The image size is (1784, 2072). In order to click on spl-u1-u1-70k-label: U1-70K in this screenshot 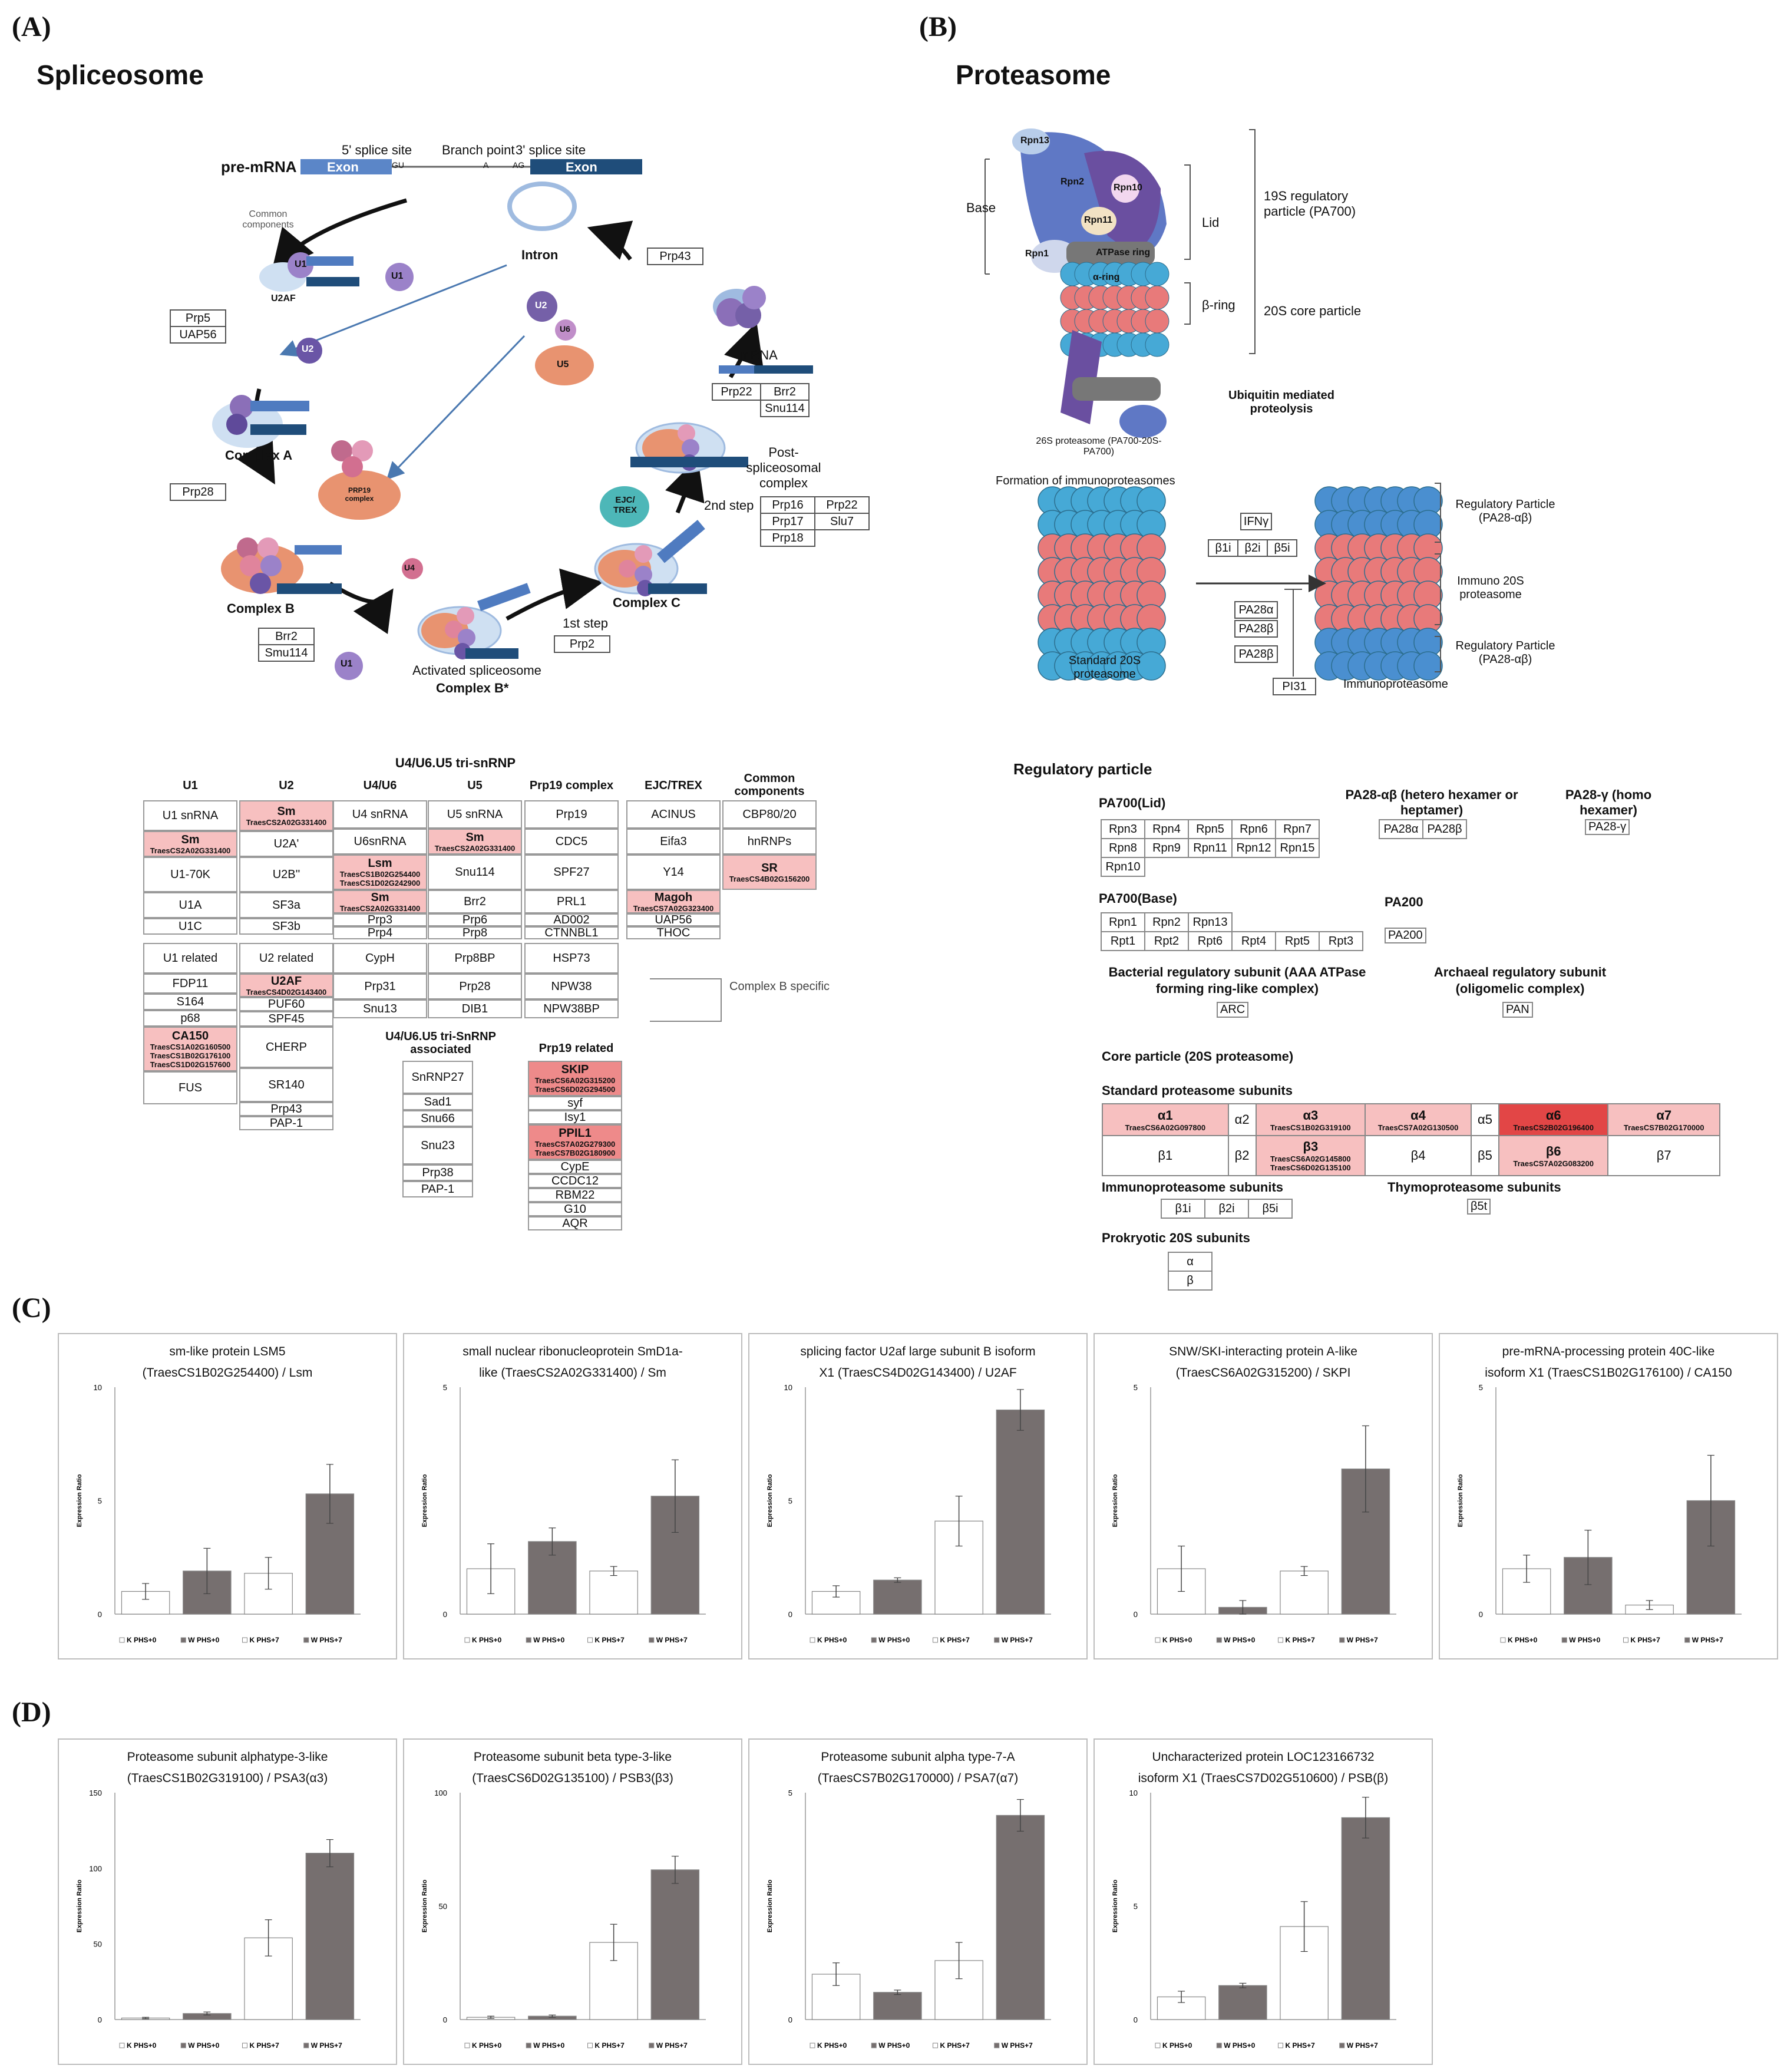, I will do `click(190, 874)`.